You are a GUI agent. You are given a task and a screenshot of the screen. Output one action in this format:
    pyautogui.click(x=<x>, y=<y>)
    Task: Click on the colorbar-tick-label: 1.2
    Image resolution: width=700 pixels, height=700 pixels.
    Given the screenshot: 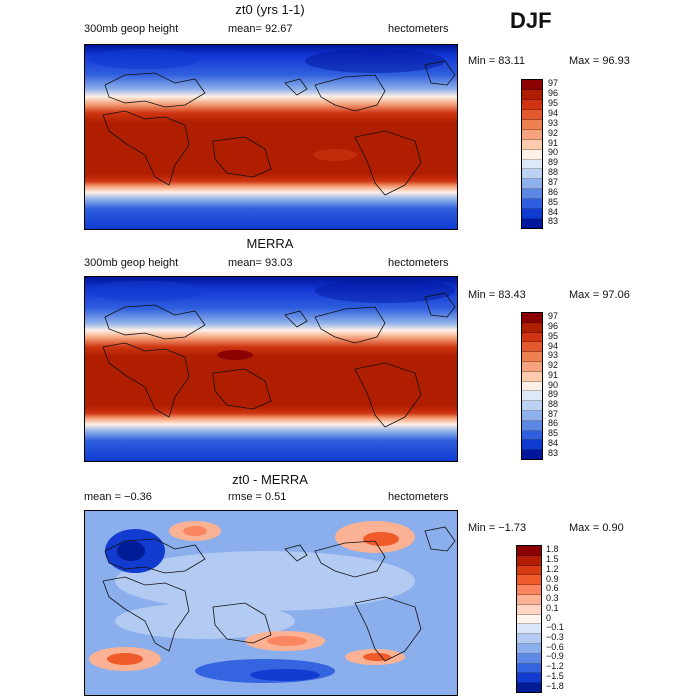 What is the action you would take?
    pyautogui.click(x=552, y=568)
    